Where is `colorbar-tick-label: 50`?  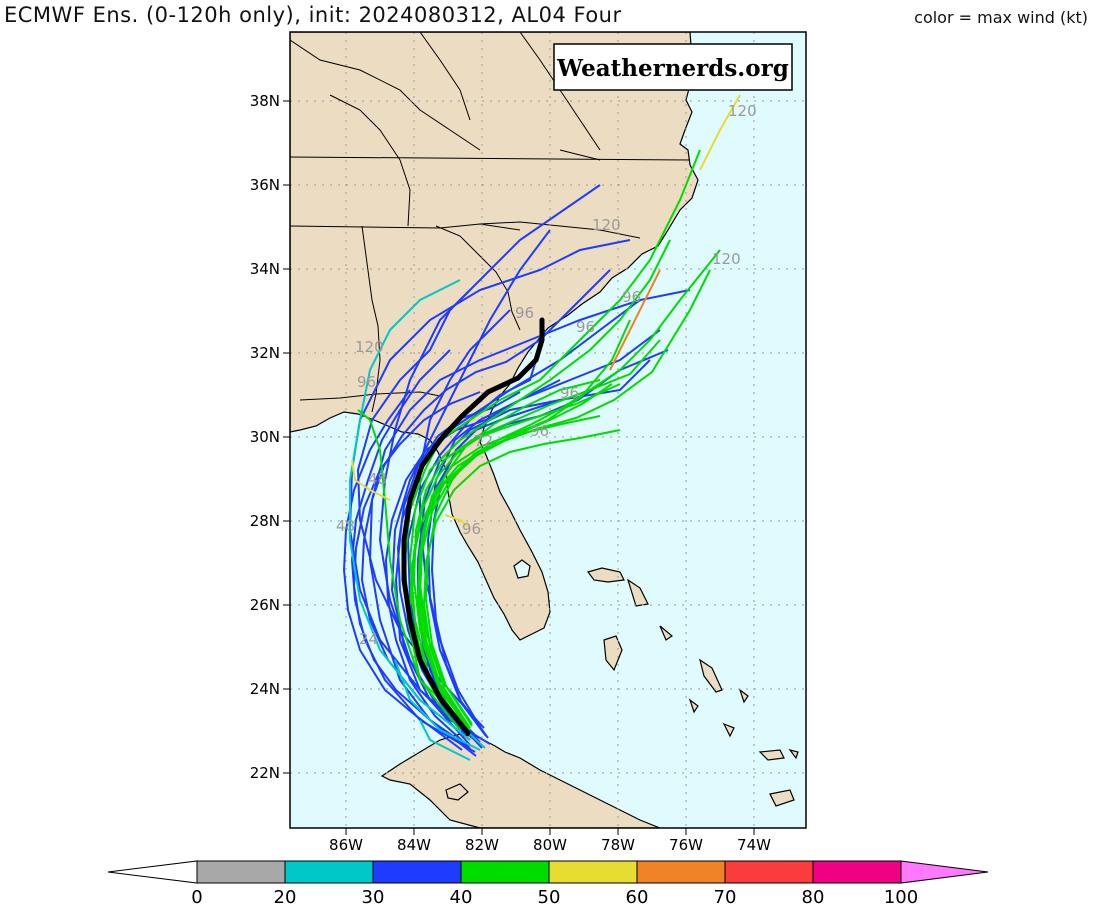
colorbar-tick-label: 50 is located at coordinates (549, 896).